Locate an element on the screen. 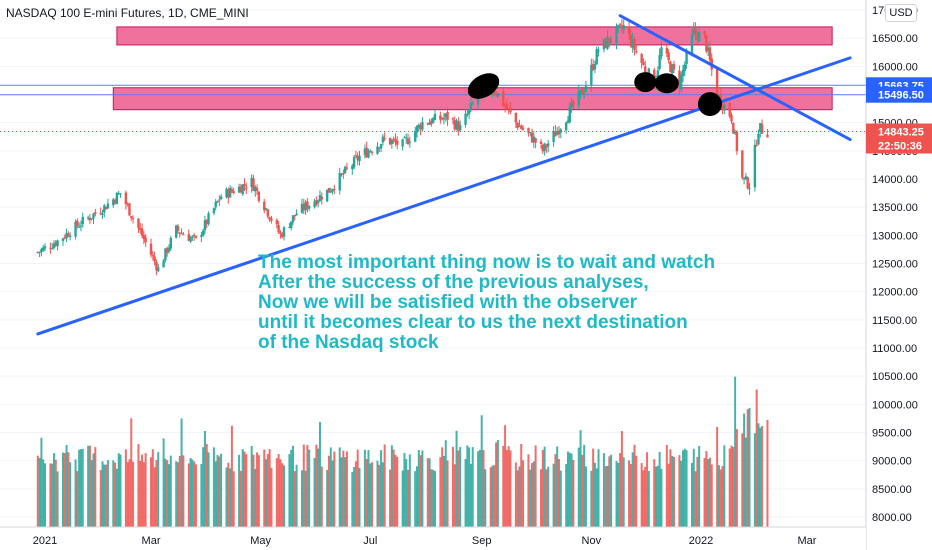 The height and width of the screenshot is (550, 932). price-tick-label: 8000.00 is located at coordinates (892, 518).